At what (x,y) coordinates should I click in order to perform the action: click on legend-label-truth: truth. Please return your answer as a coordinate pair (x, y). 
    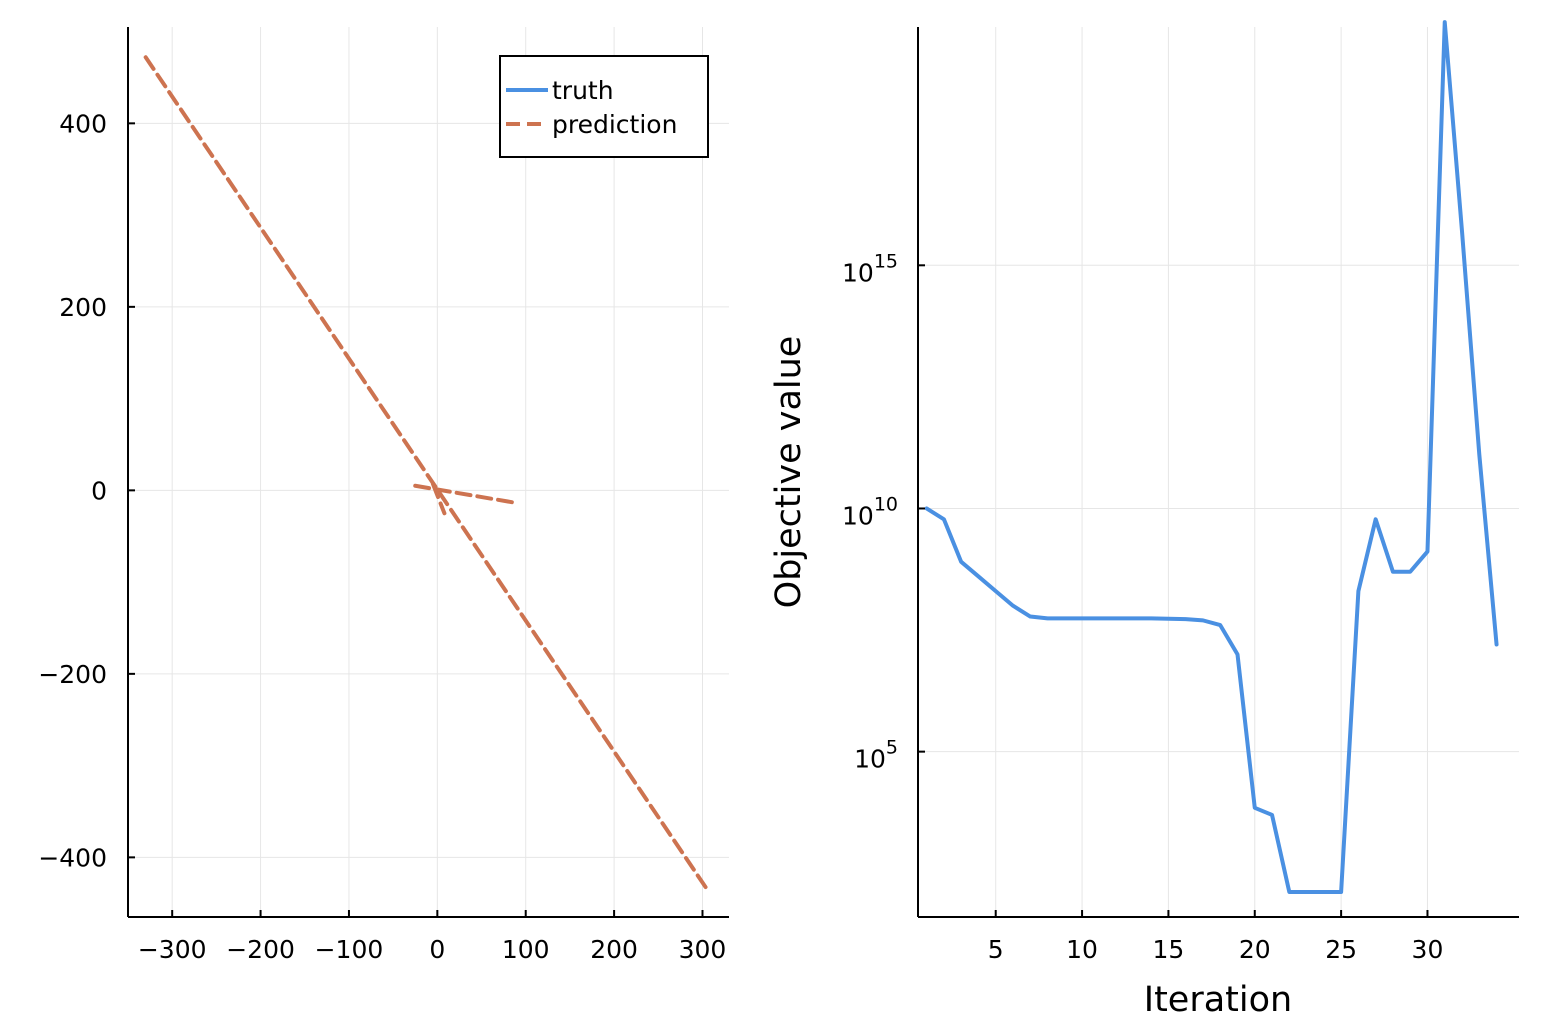
    Looking at the image, I should click on (583, 90).